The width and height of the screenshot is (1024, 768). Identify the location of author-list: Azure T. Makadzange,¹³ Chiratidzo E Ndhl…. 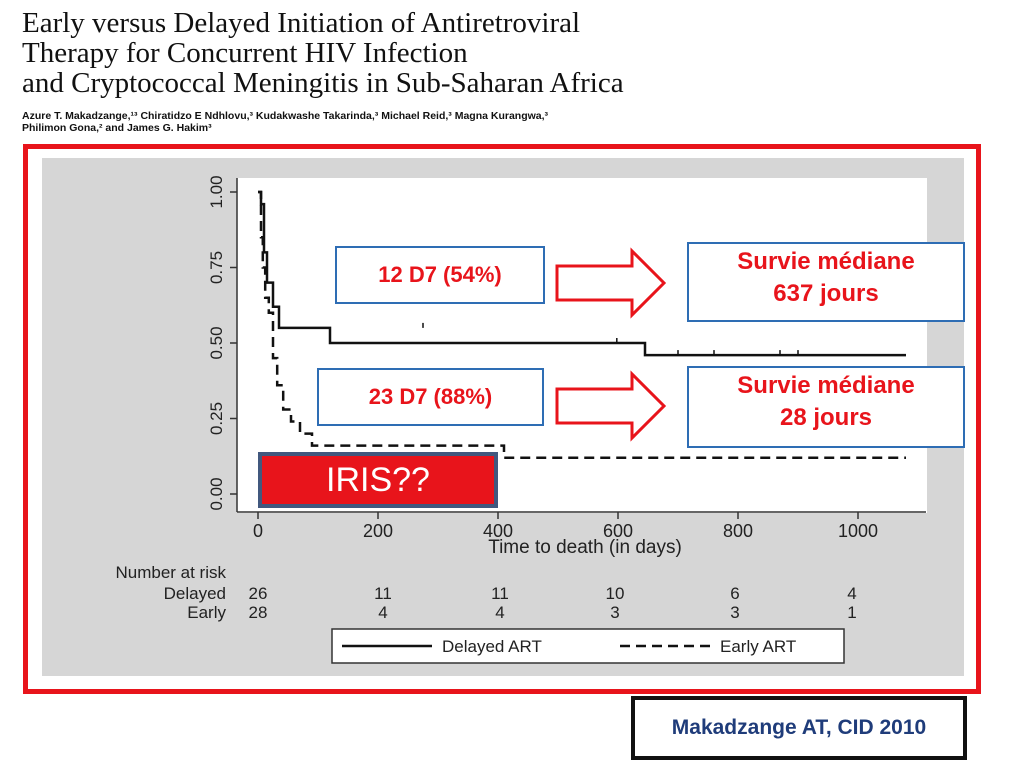
(517, 122).